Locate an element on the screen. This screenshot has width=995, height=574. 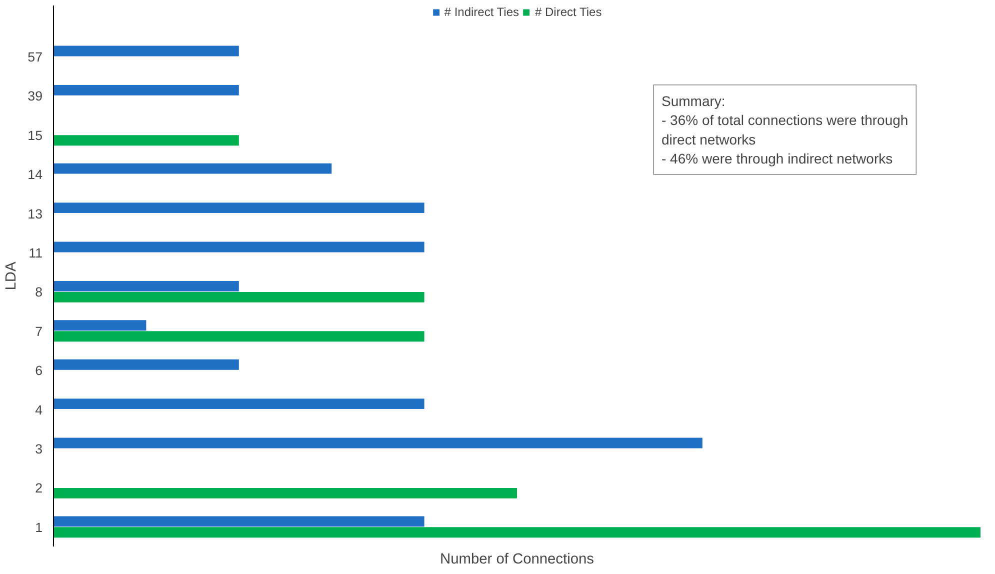
x-axis-title: Number of Connections is located at coordinates (517, 560).